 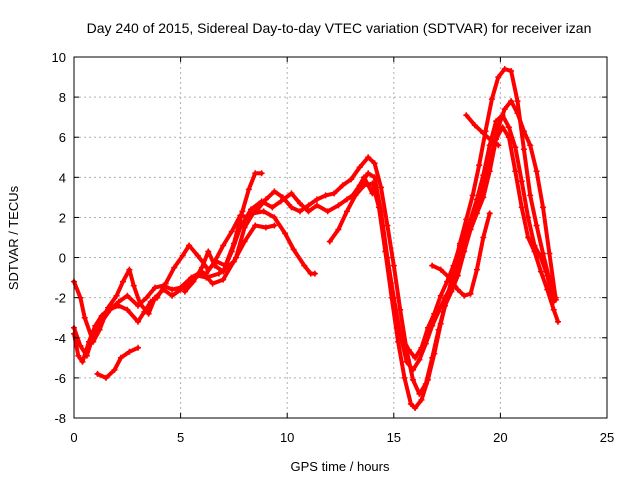 I want to click on x-axis-label: GPS time / hours, so click(x=340, y=466).